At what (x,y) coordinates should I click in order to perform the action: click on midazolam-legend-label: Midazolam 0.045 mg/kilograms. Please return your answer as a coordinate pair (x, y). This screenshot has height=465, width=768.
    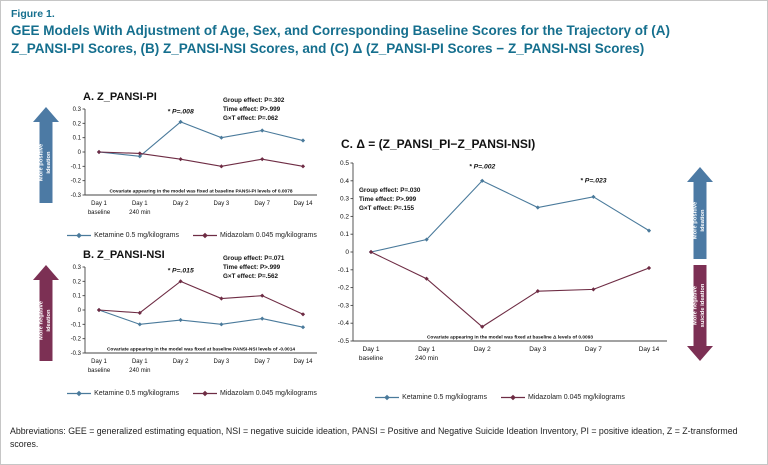
    Looking at the image, I should click on (268, 393).